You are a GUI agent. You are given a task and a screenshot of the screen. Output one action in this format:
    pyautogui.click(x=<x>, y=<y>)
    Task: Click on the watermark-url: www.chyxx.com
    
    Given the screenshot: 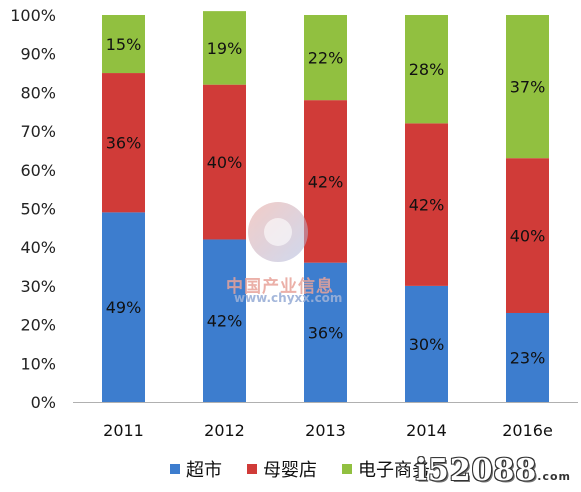 What is the action you would take?
    pyautogui.click(x=288, y=298)
    